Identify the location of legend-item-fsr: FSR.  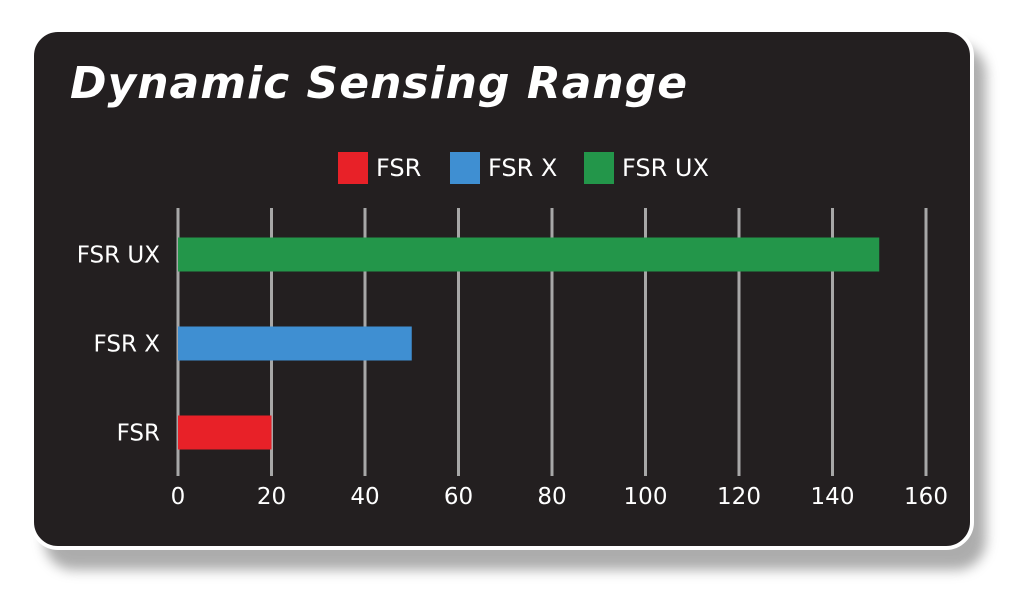
(379, 168).